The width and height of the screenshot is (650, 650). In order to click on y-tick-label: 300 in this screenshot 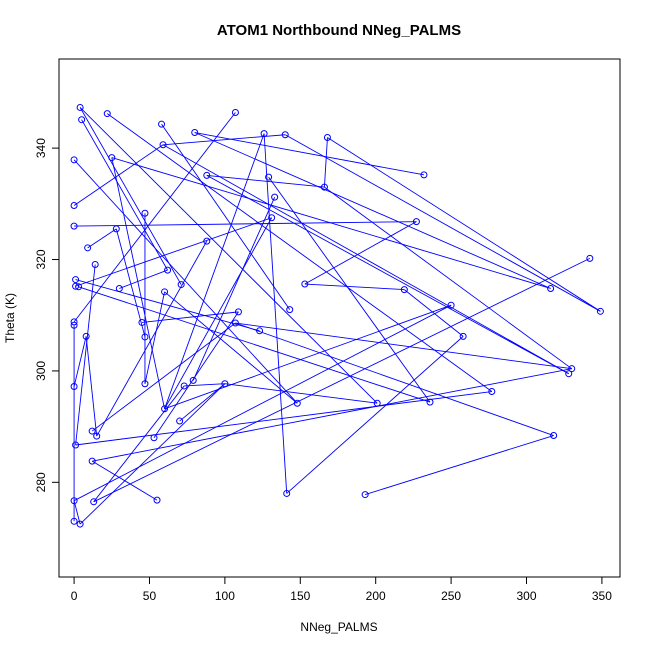, I will do `click(41, 371)`.